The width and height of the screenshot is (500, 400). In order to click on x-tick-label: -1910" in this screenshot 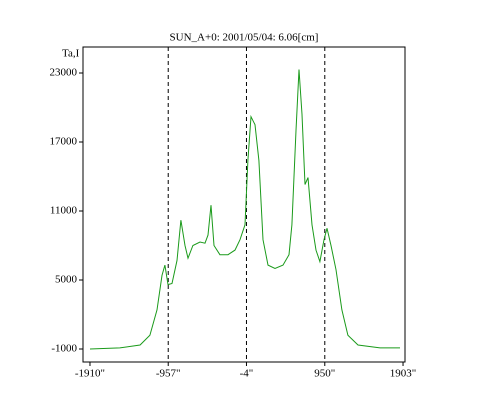, I will do `click(90, 374)`.